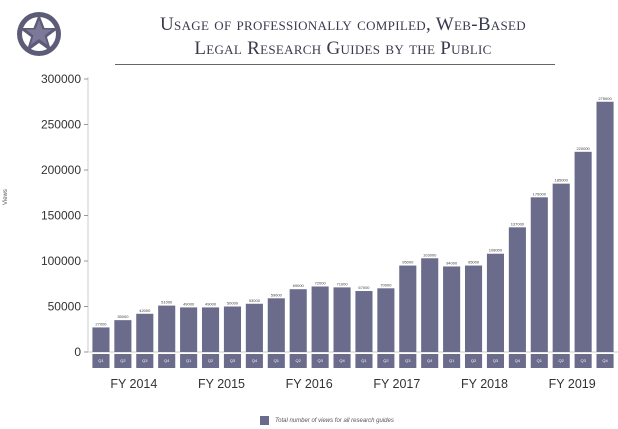 The height and width of the screenshot is (429, 618). What do you see at coordinates (343, 48) in the screenshot?
I see `chart-title-line-2: Legal Research Guides by the Public` at bounding box center [343, 48].